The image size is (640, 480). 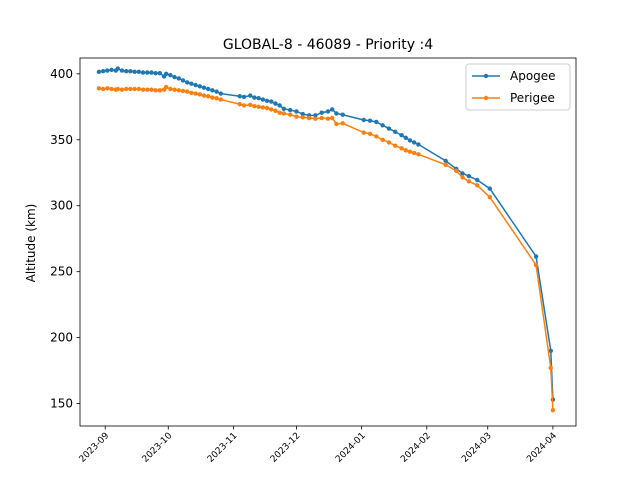 I want to click on y-tick-label: 250, so click(x=61, y=272).